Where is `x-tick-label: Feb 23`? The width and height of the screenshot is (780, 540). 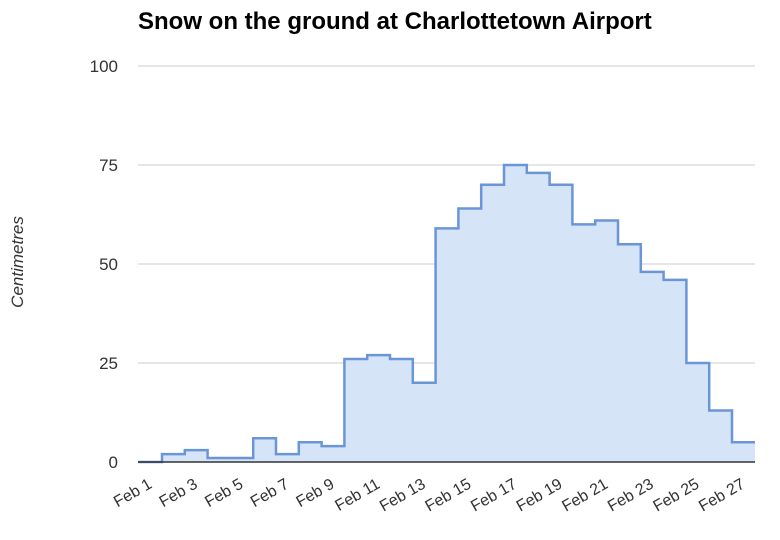 x-tick-label: Feb 23 is located at coordinates (631, 496).